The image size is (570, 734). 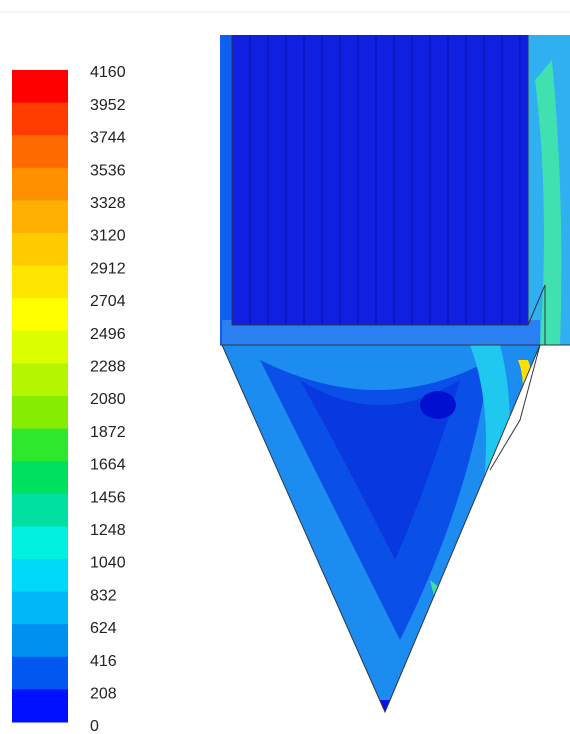 I want to click on legend-label: 832, so click(x=103, y=595).